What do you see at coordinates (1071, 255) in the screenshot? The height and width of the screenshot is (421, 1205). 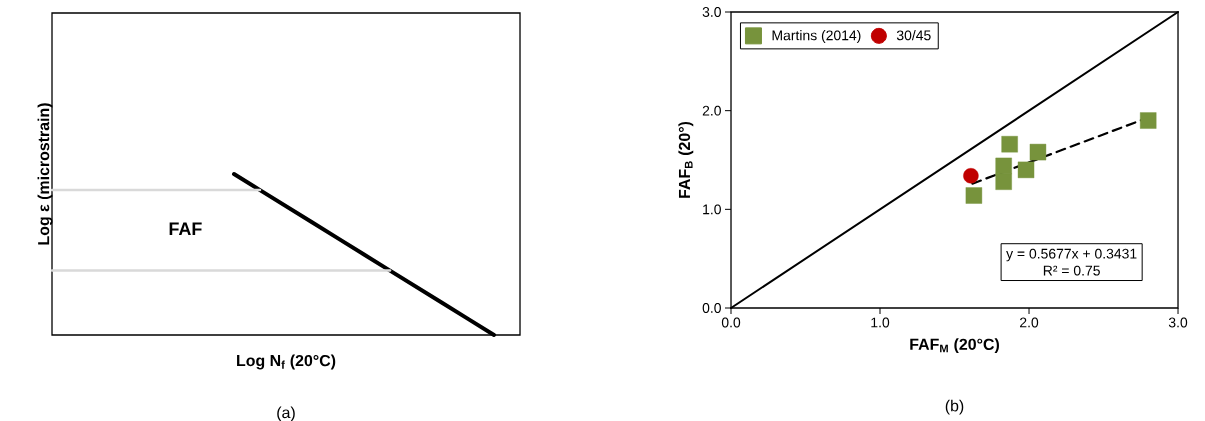 I see `annotation: y = 0.5677x + 0.3431` at bounding box center [1071, 255].